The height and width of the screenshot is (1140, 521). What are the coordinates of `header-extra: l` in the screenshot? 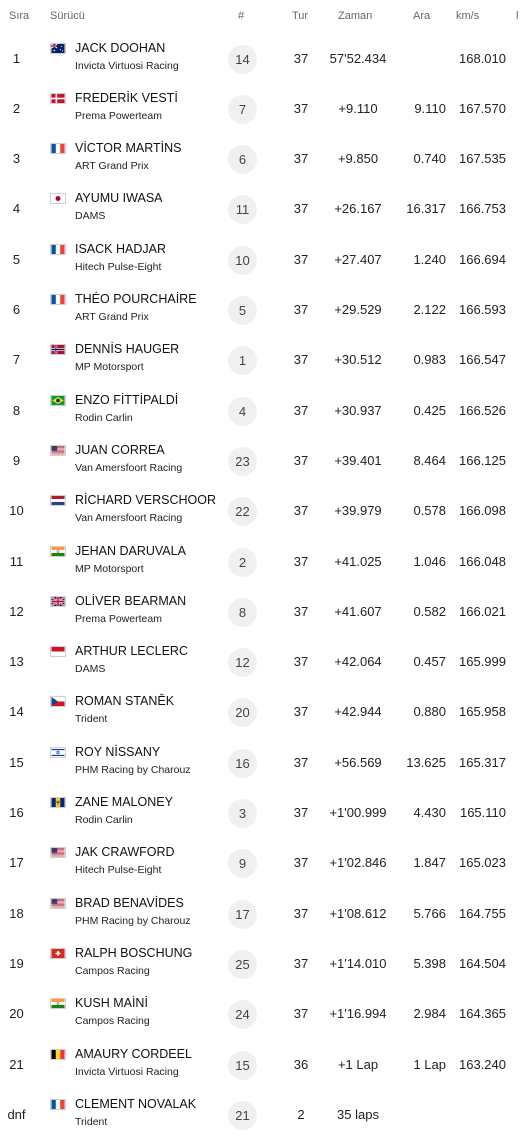 It's located at (517, 16).